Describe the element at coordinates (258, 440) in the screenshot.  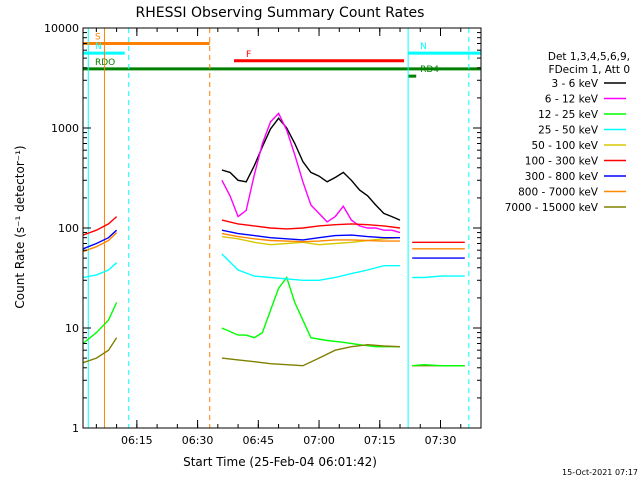
I see `x-tick-label: 06:45` at that location.